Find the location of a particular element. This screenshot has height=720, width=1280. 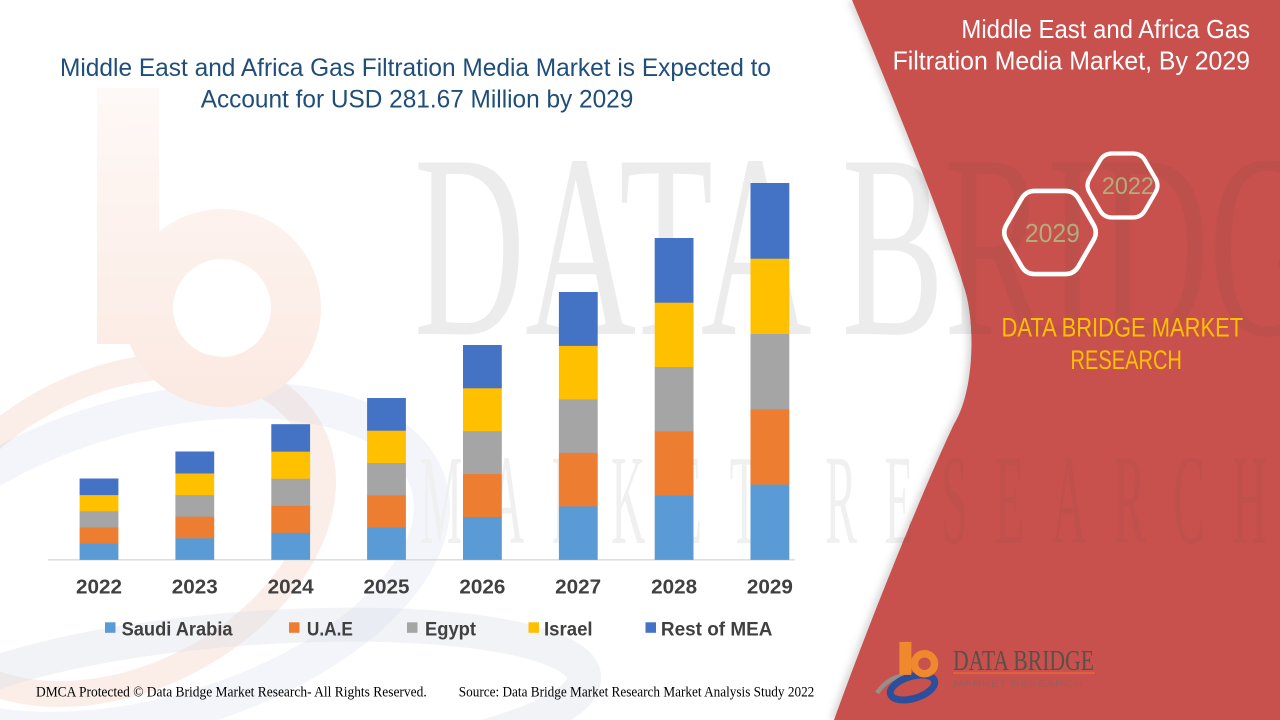

svg-text: MARKET RESEARCH is located at coordinates (1018, 684).